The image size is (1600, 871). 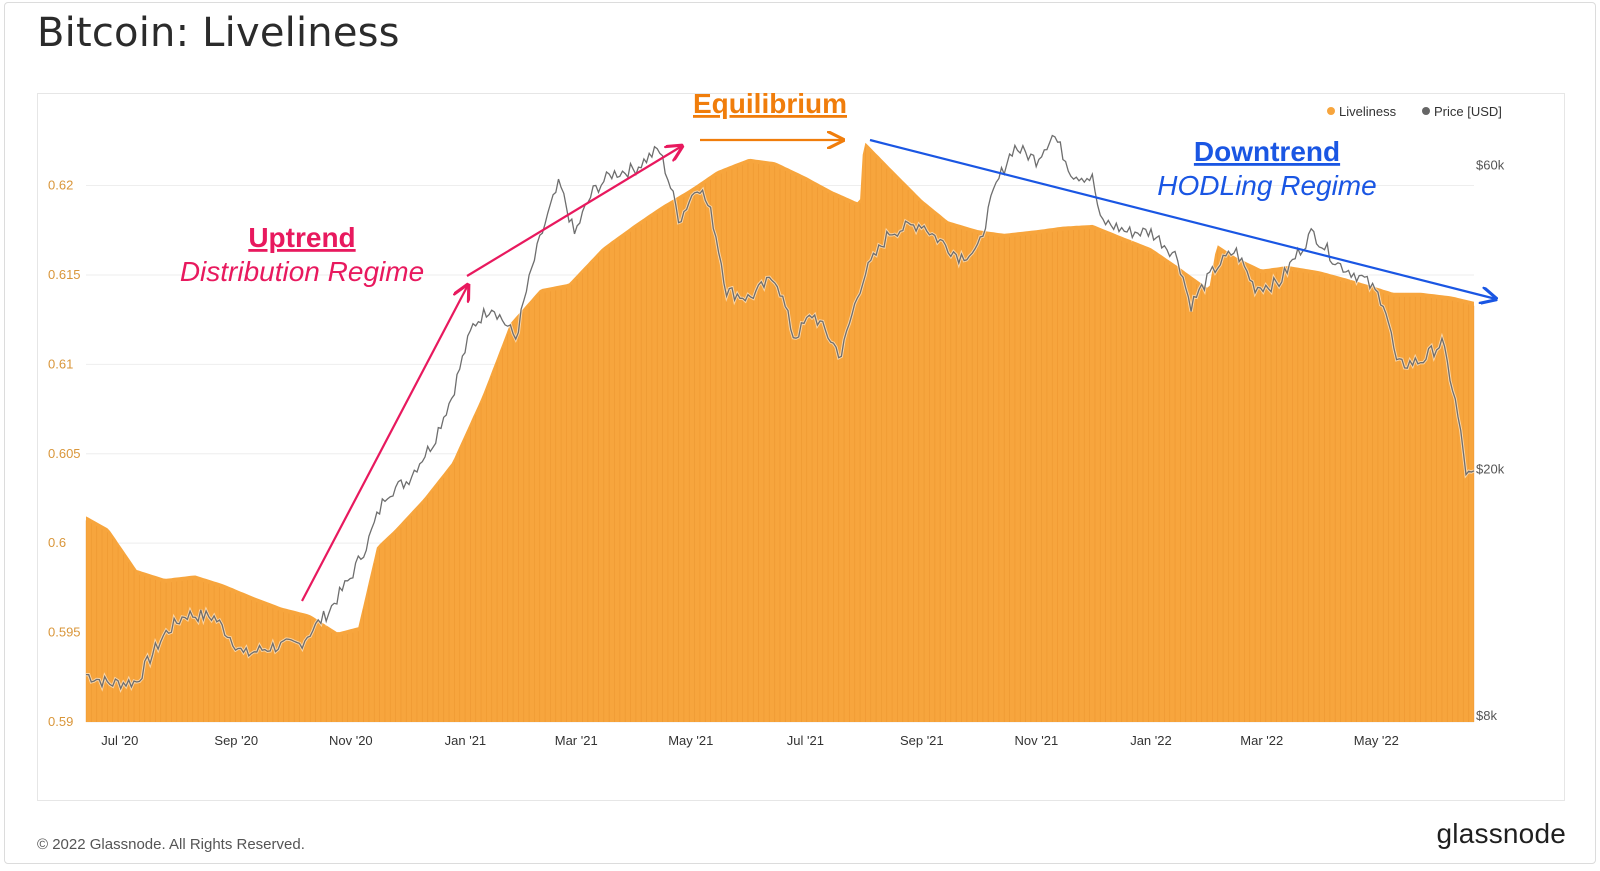 I want to click on page-title: Bitcoin: Liveliness, so click(x=218, y=33).